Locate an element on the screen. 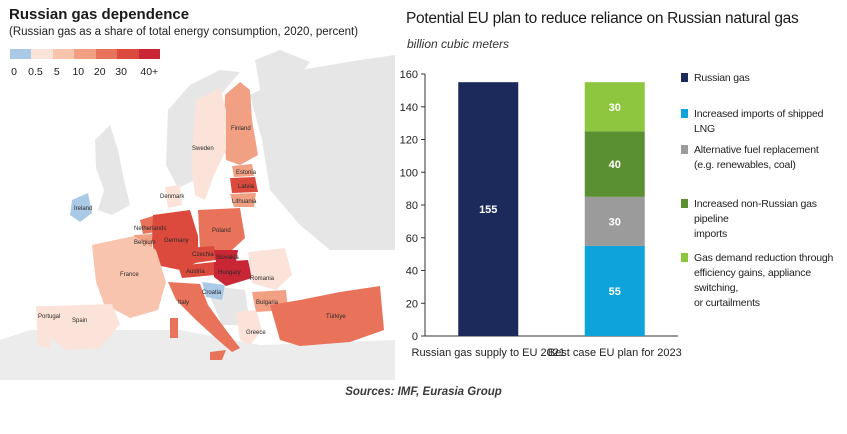  sweden-region is located at coordinates (209, 144).